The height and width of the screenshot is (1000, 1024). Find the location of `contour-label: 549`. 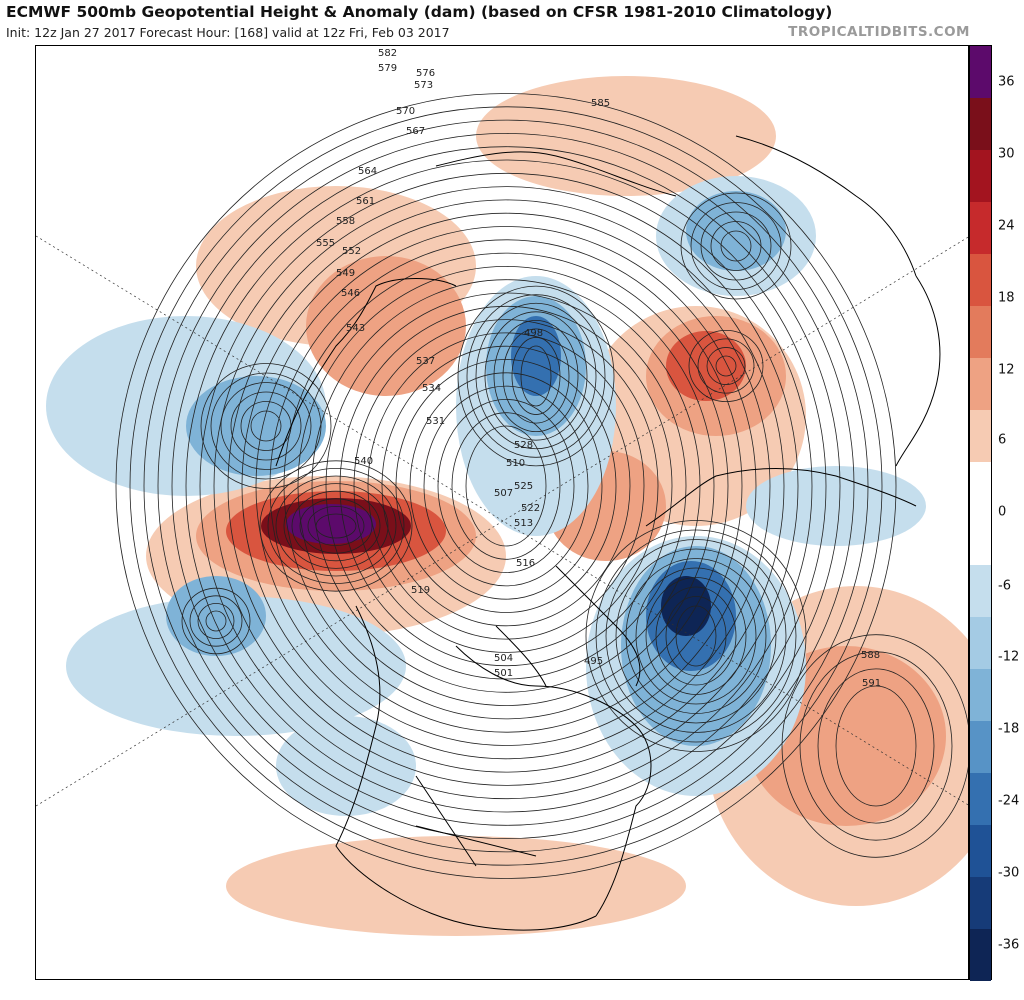

contour-label: 549 is located at coordinates (345, 273).